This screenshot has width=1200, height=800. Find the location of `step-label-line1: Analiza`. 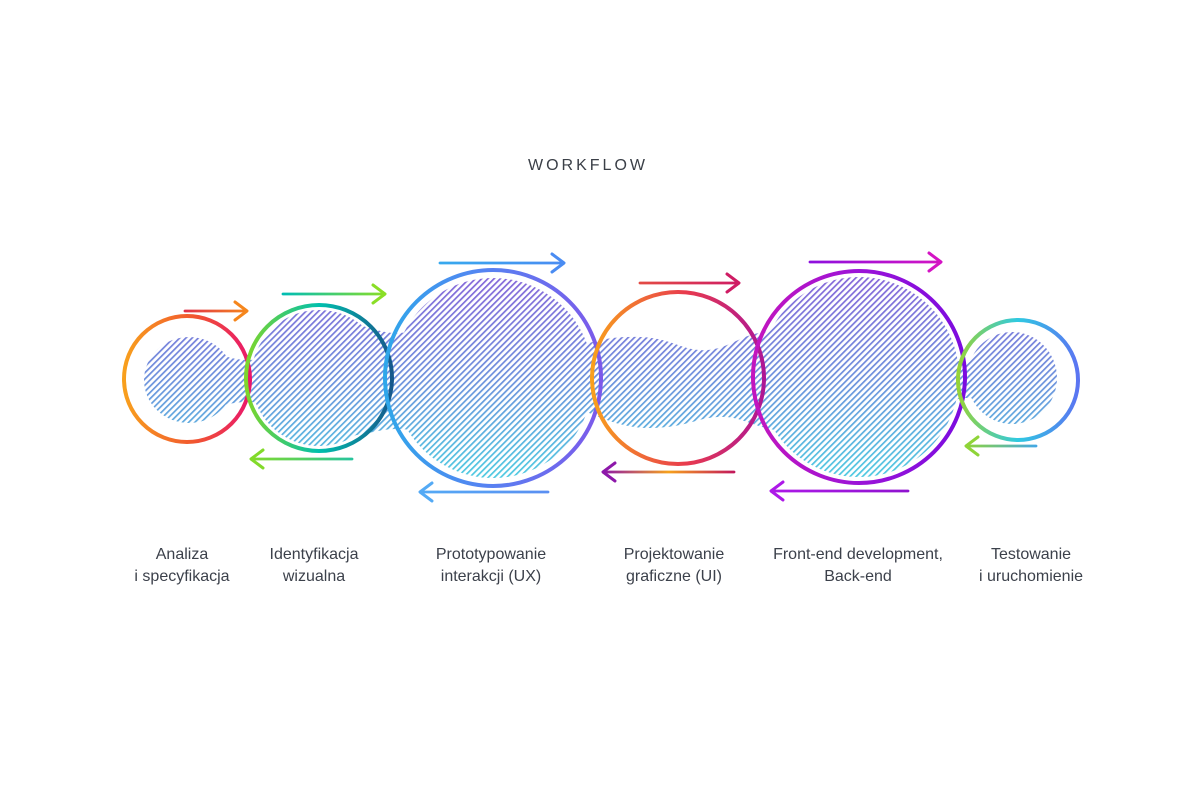

step-label-line1: Analiza is located at coordinates (182, 554).